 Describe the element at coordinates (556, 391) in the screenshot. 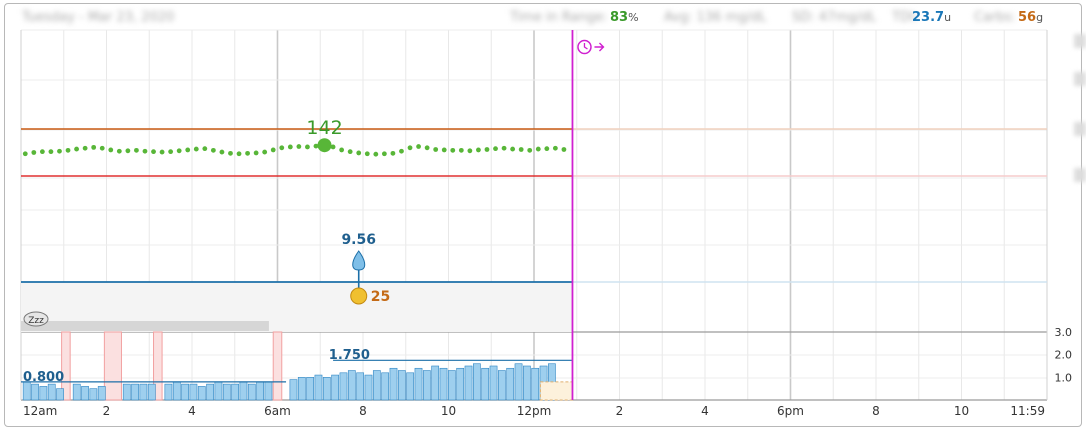

I see `future-basal-block` at that location.